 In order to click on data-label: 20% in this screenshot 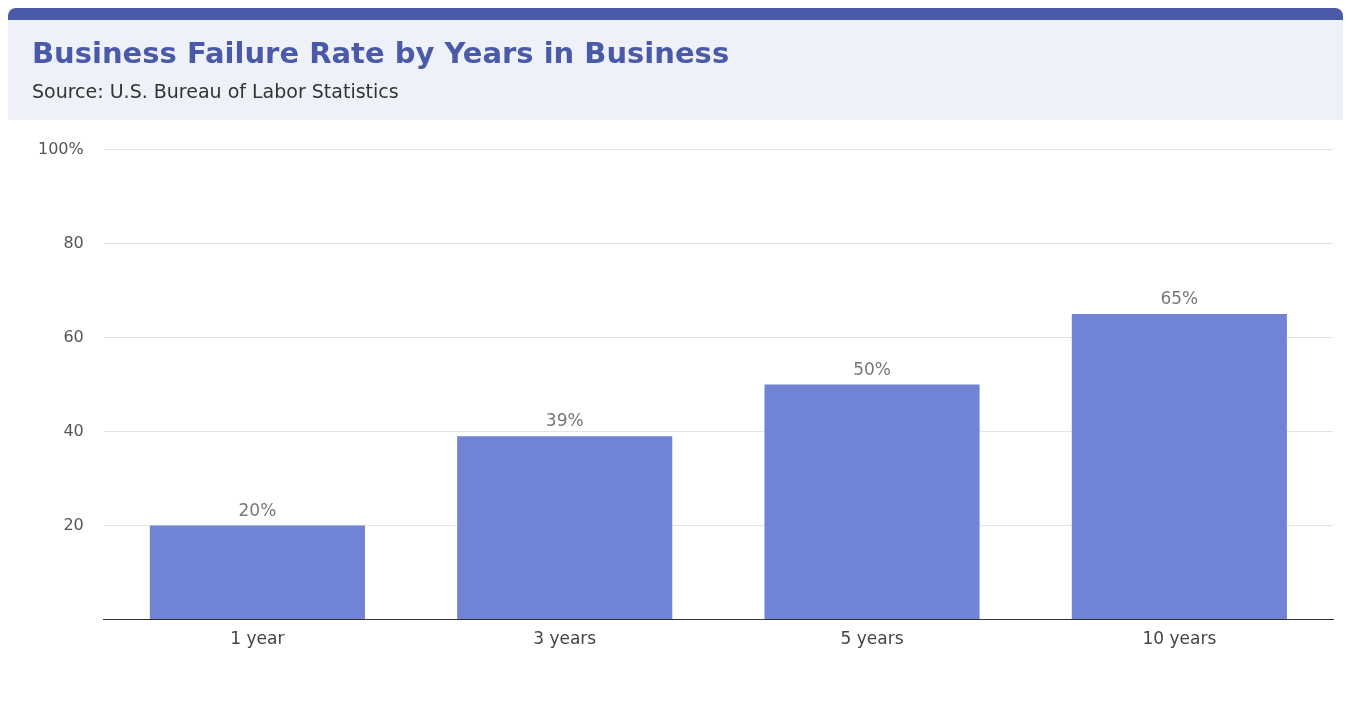, I will do `click(257, 509)`.